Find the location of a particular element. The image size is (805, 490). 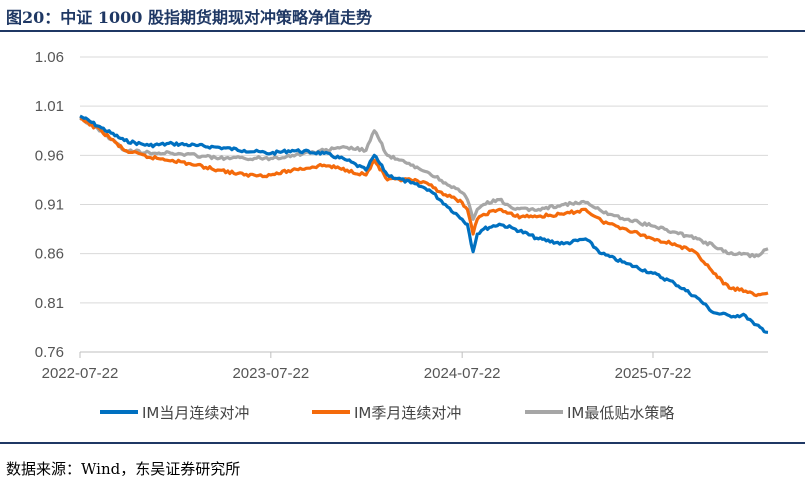

source-note: 数据来源：Wind，东吴证券研究所 is located at coordinates (123, 469).